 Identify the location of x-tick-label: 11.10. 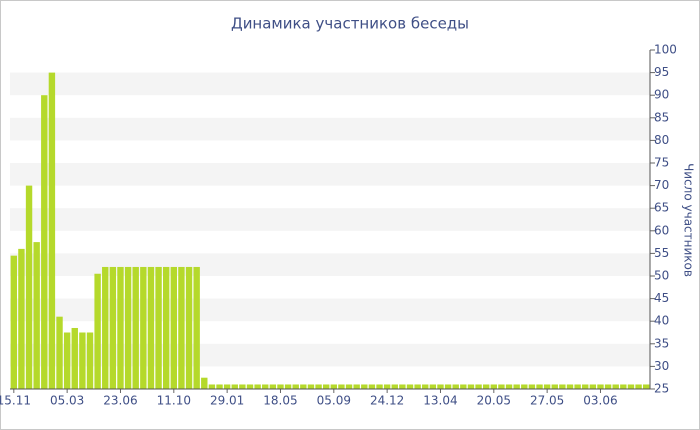
(174, 401).